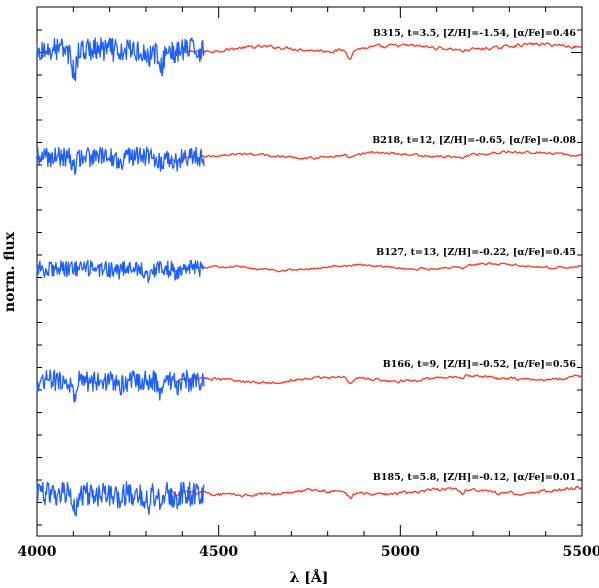 The image size is (599, 588). Describe the element at coordinates (480, 364) in the screenshot. I see `spectrum-label: B166, t=9, [Z/H]=-0.52, [α/Fe]=0.56` at that location.